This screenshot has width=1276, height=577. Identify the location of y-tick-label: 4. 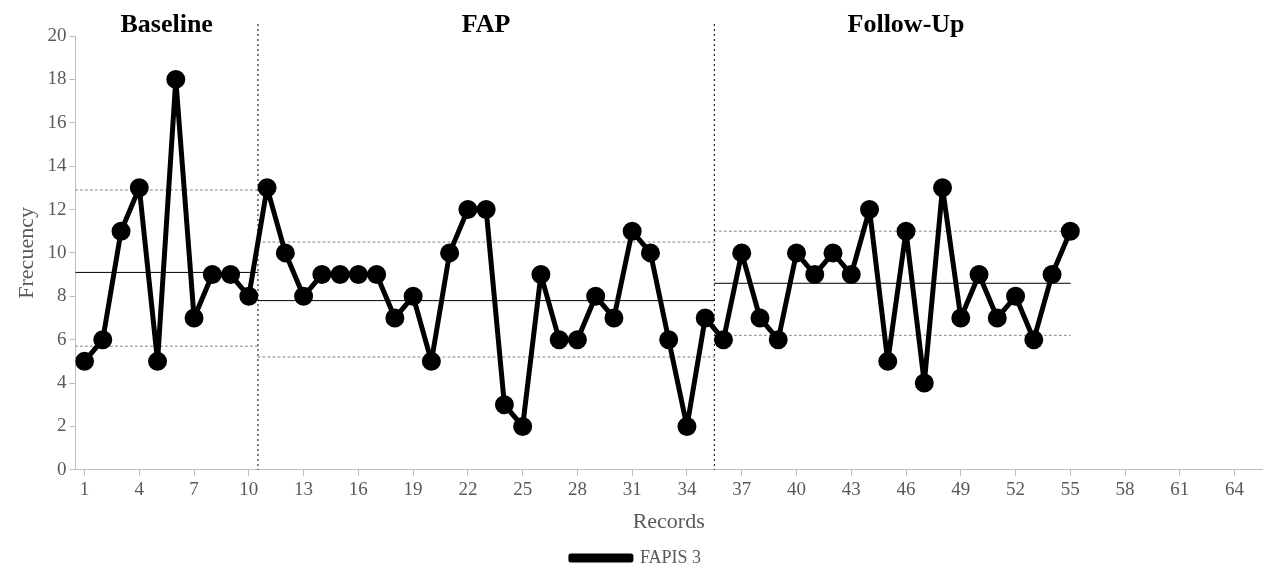
(61, 382).